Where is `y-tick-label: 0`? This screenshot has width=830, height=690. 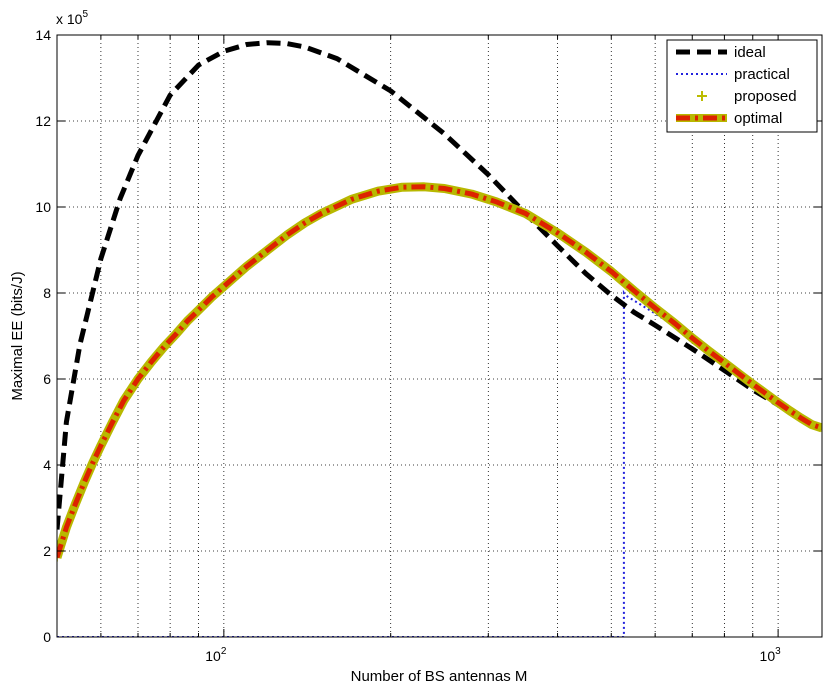
y-tick-label: 0 is located at coordinates (47, 637).